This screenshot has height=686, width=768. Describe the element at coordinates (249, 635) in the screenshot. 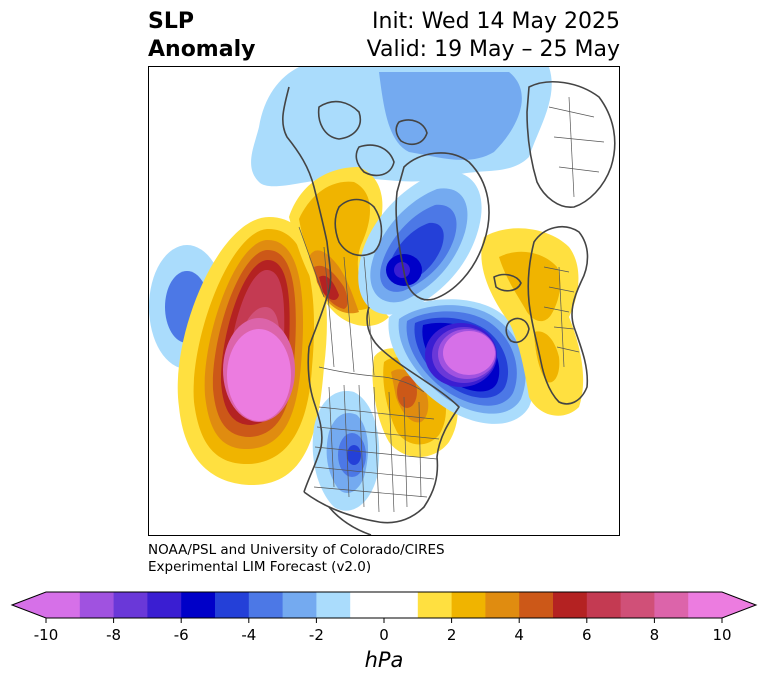

I see `colorbar-tick-label: -4` at that location.